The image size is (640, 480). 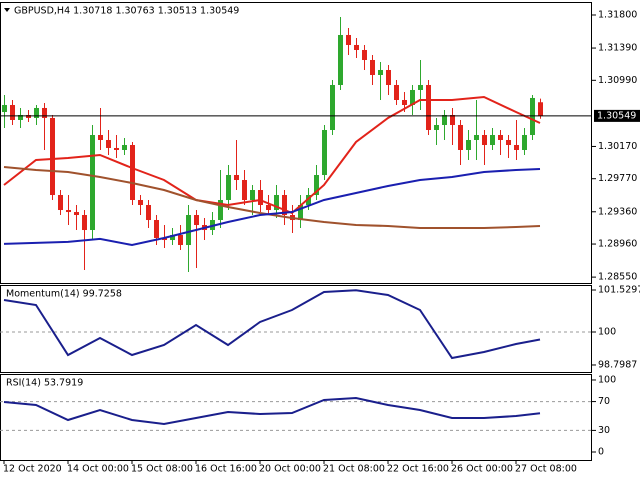 What do you see at coordinates (64, 294) in the screenshot?
I see `panel-title: Momentum(14) 99.7258` at bounding box center [64, 294].